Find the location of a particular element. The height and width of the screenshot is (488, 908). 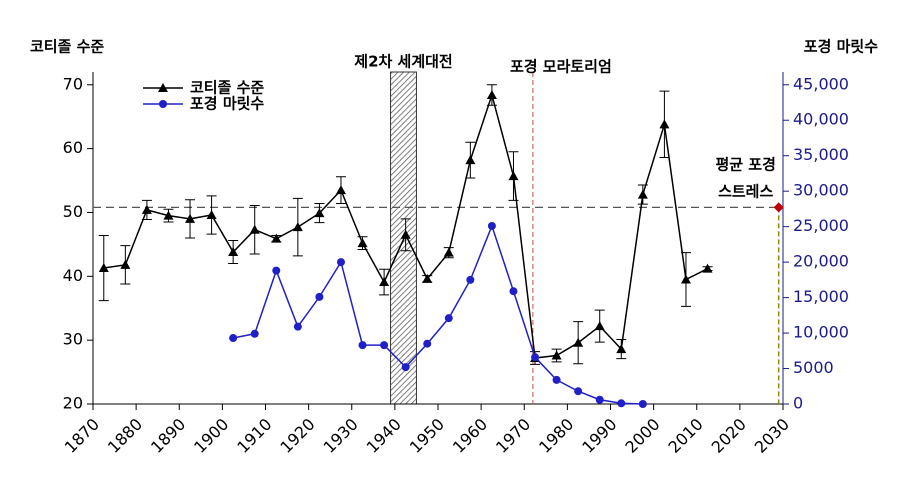

y-tick-label: 20 is located at coordinates (73, 403).